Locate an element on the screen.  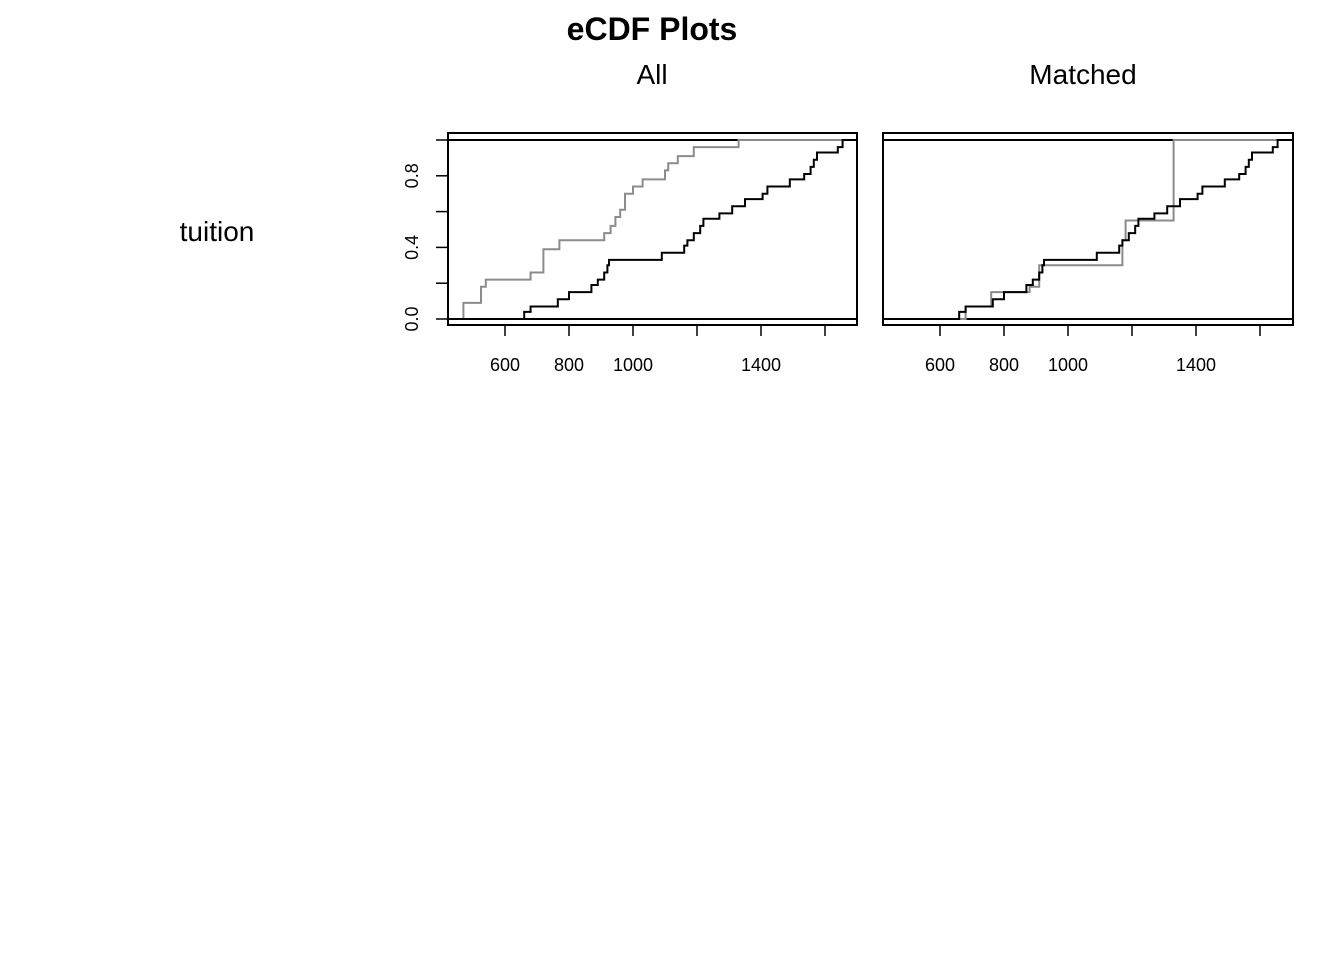
y-tick-label: 0.8 is located at coordinates (412, 175).